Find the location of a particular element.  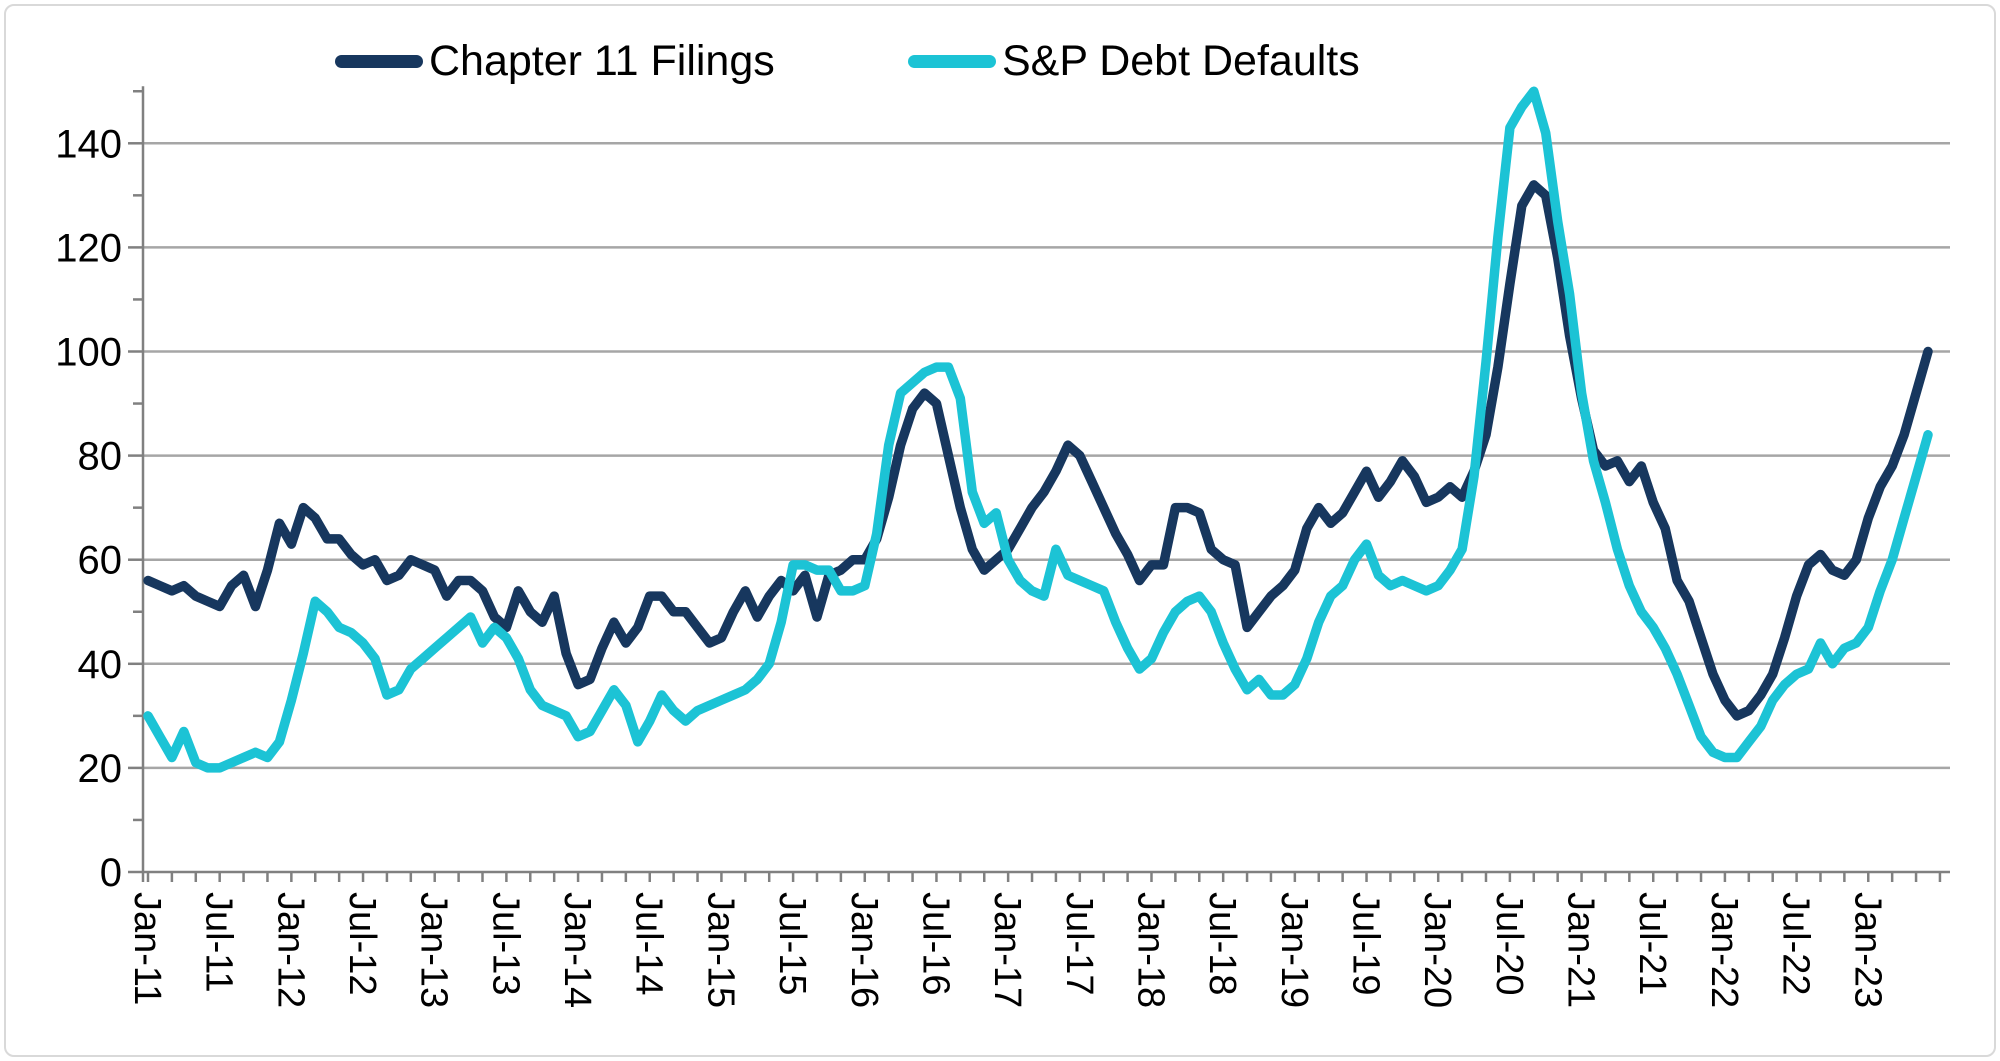

y-axis-label-80: 80 is located at coordinates (100, 457).